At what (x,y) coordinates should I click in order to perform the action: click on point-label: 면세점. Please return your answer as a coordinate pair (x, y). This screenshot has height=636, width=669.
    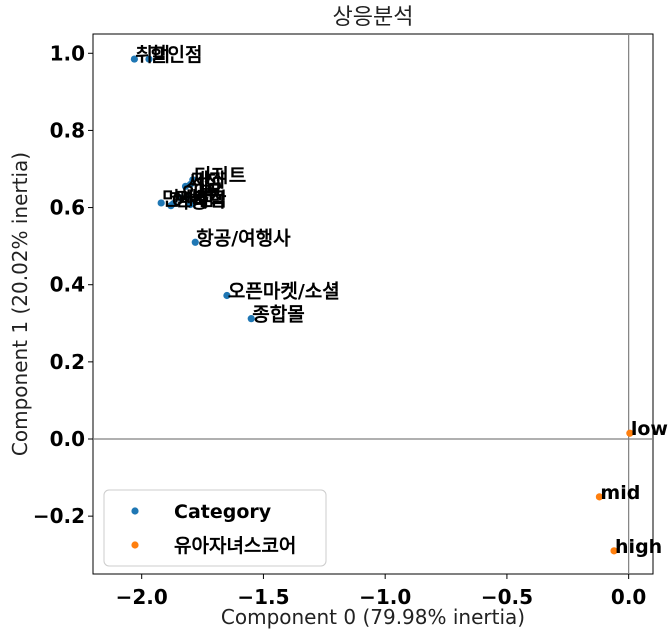
    Looking at the image, I should click on (188, 199).